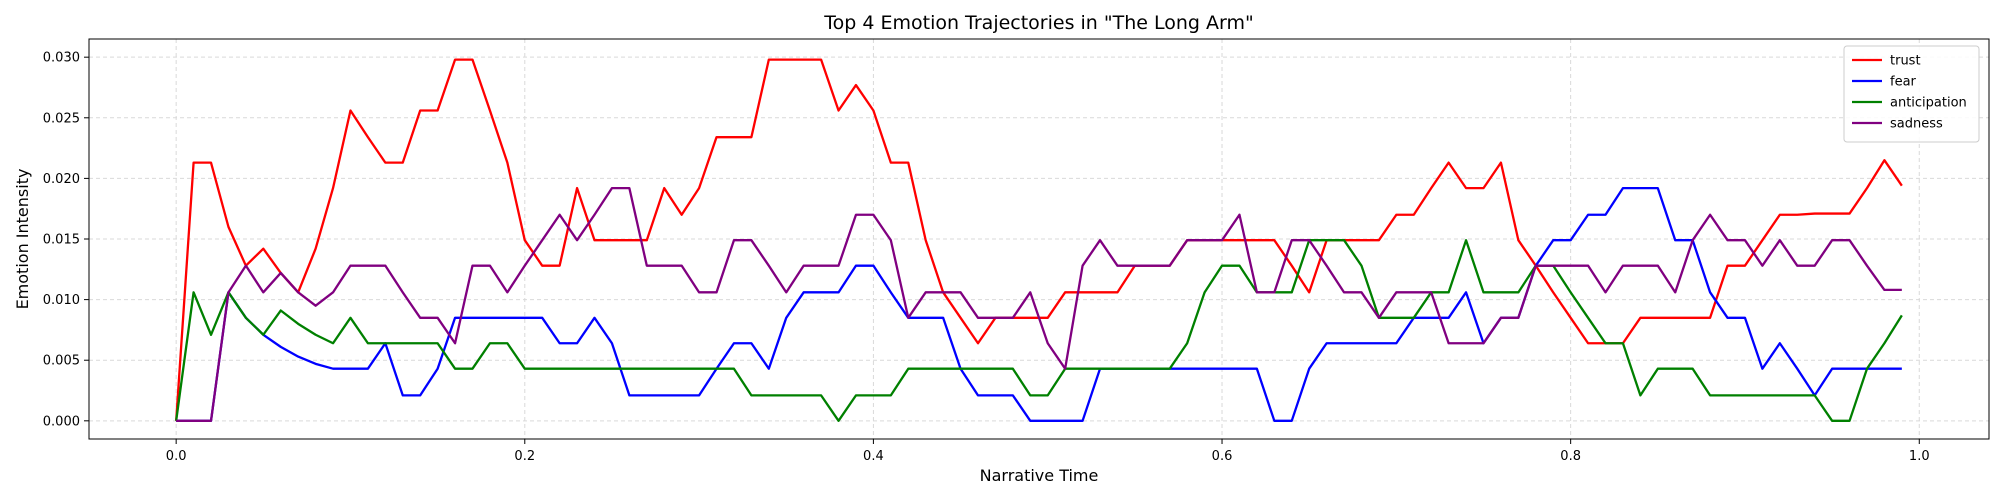 The image size is (2000, 500). What do you see at coordinates (1222, 456) in the screenshot?
I see `x-tick-label: 0.6` at bounding box center [1222, 456].